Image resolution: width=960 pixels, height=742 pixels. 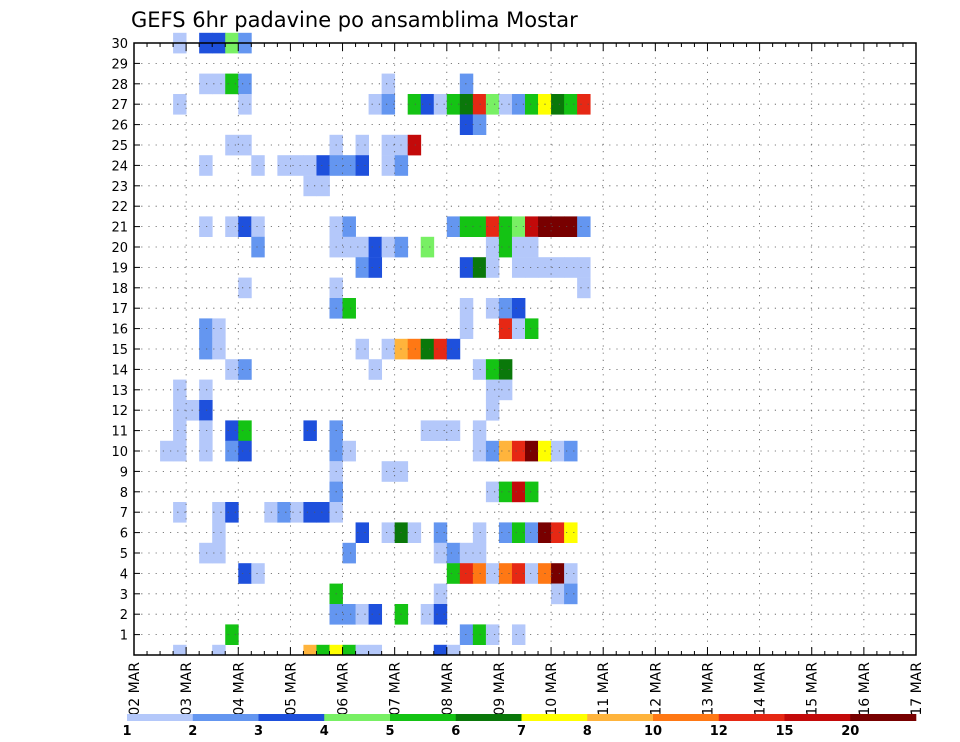 I want to click on x-tick-label: 06 MAR, so click(x=344, y=689).